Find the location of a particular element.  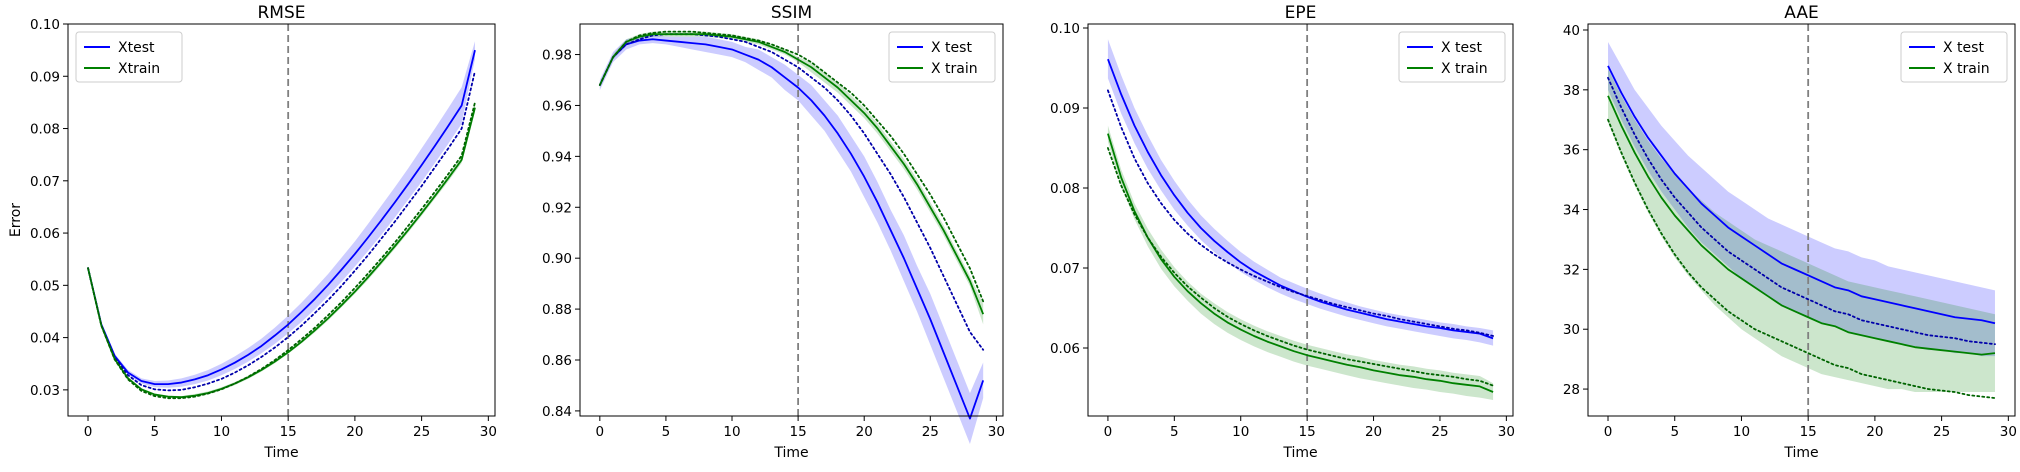

x-tick-label-0-6: 30 is located at coordinates (488, 432).